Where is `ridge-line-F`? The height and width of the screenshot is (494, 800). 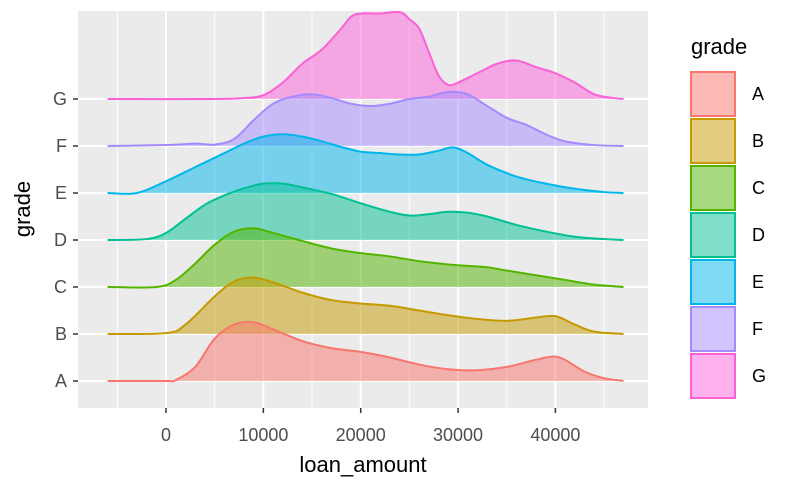
ridge-line-F is located at coordinates (365, 118).